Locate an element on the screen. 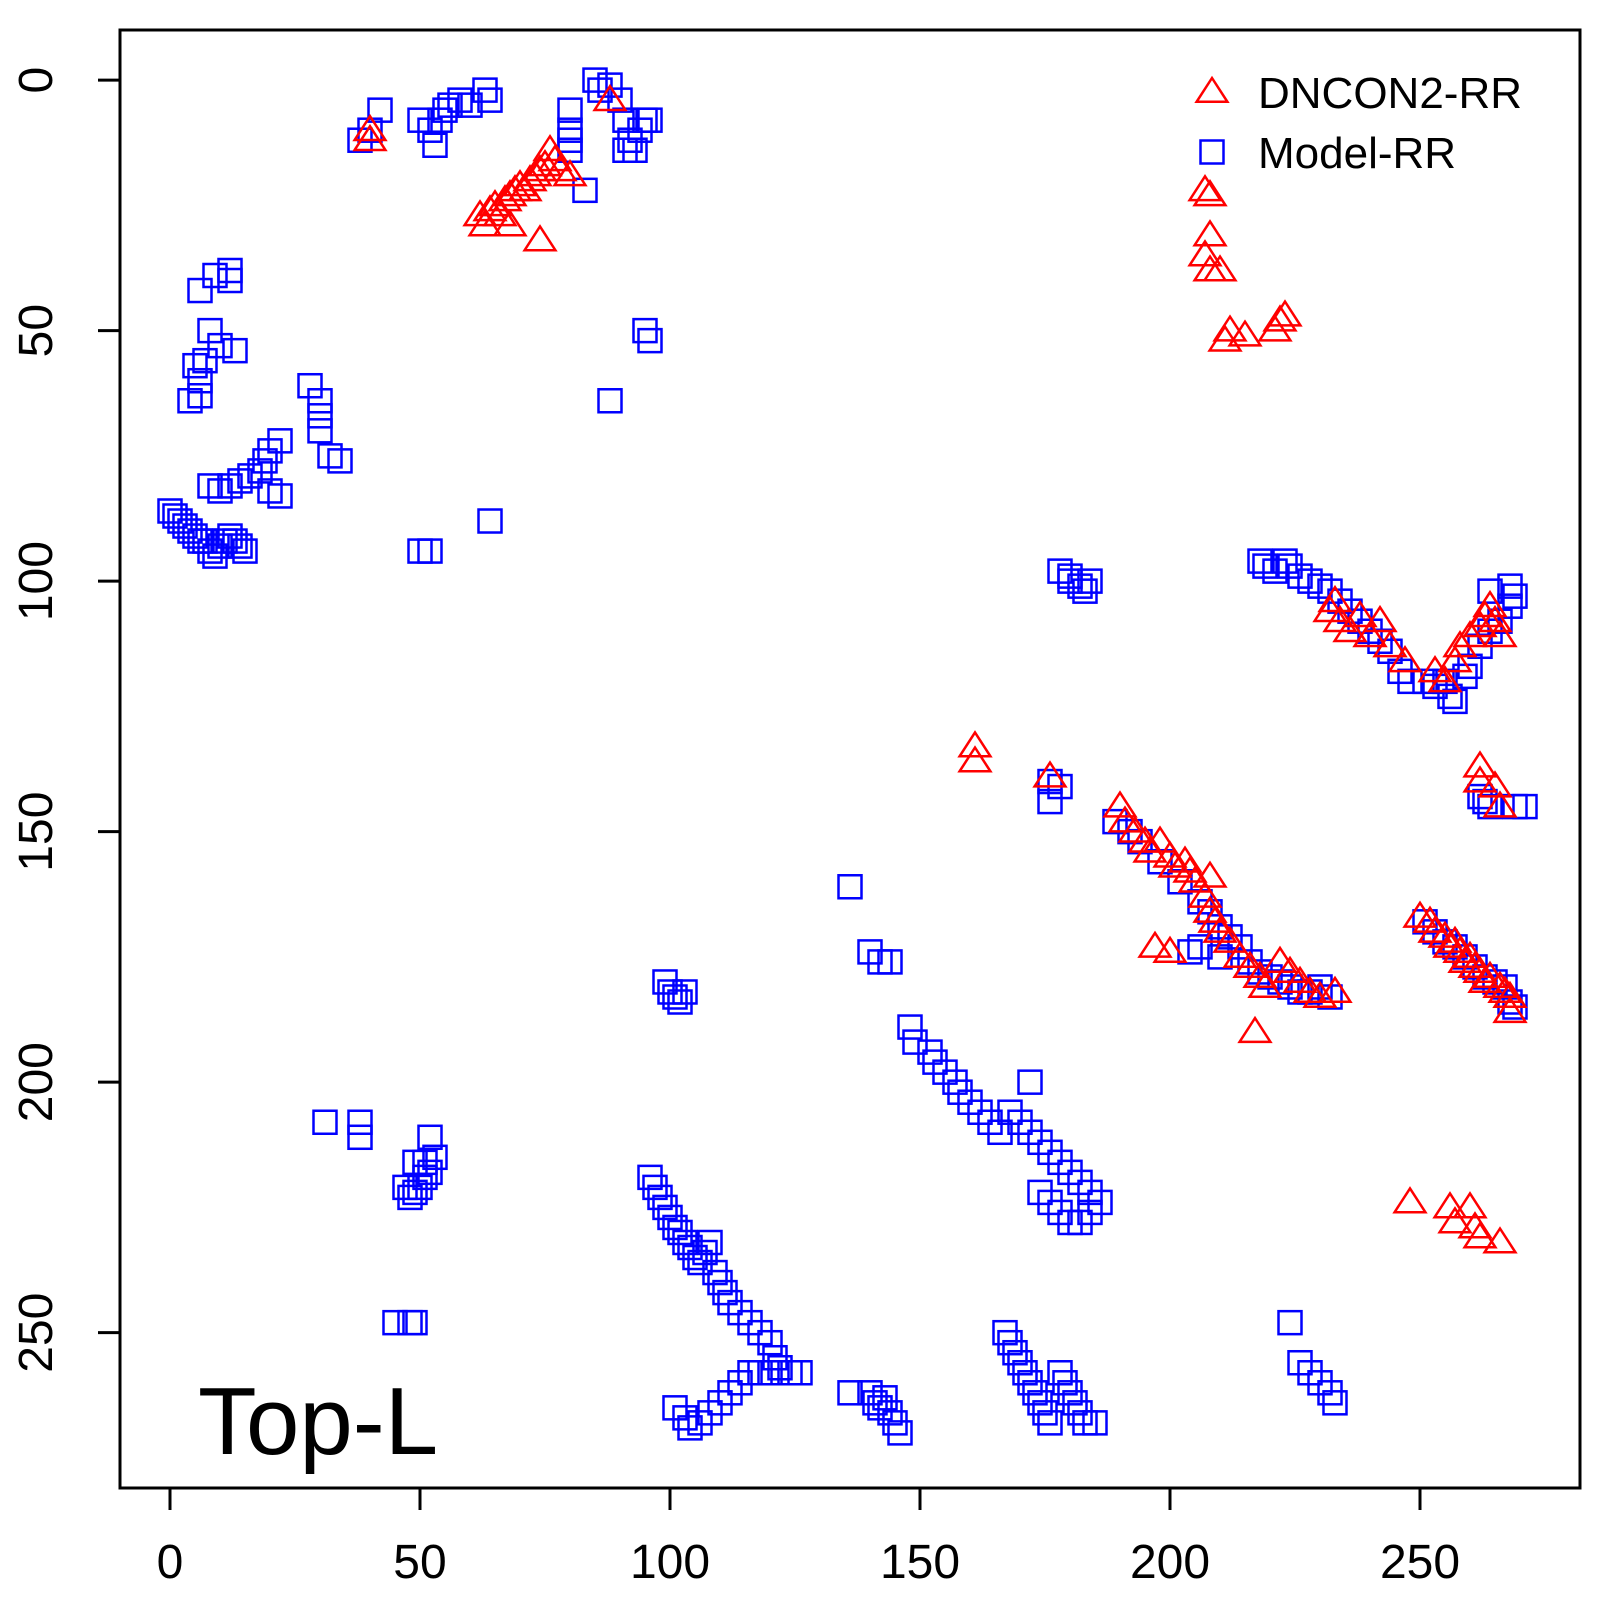 Image resolution: width=1600 pixels, height=1600 pixels. legend-square-icon is located at coordinates (1212, 152).